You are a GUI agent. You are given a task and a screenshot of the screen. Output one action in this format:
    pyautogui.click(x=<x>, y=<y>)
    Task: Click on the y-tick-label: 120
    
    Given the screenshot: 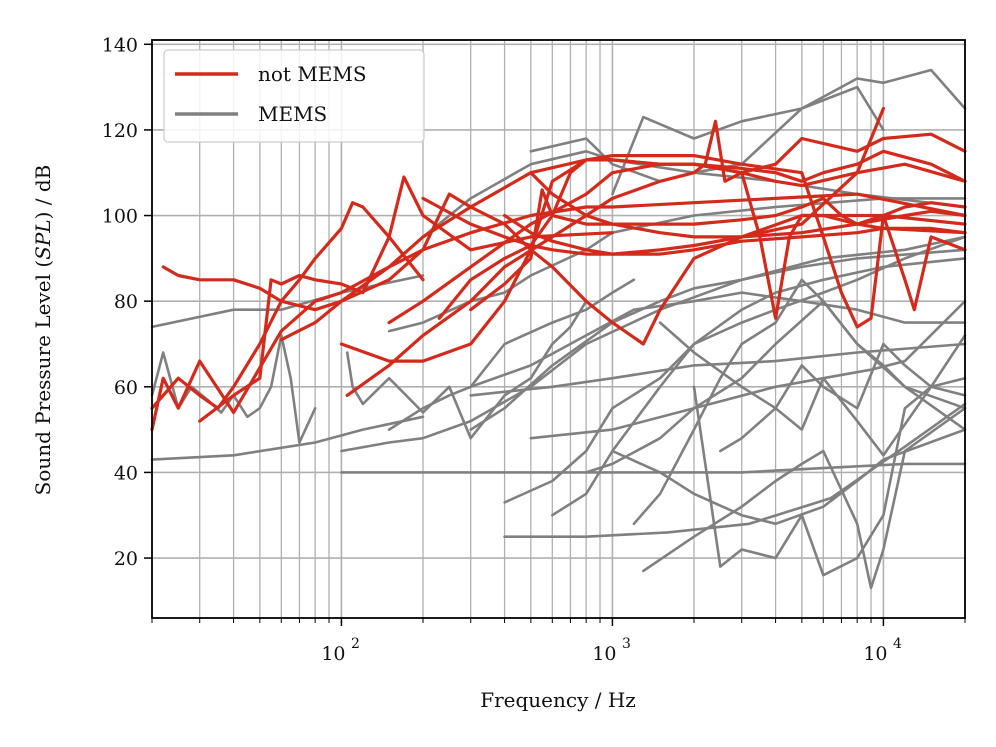 What is the action you would take?
    pyautogui.click(x=120, y=131)
    